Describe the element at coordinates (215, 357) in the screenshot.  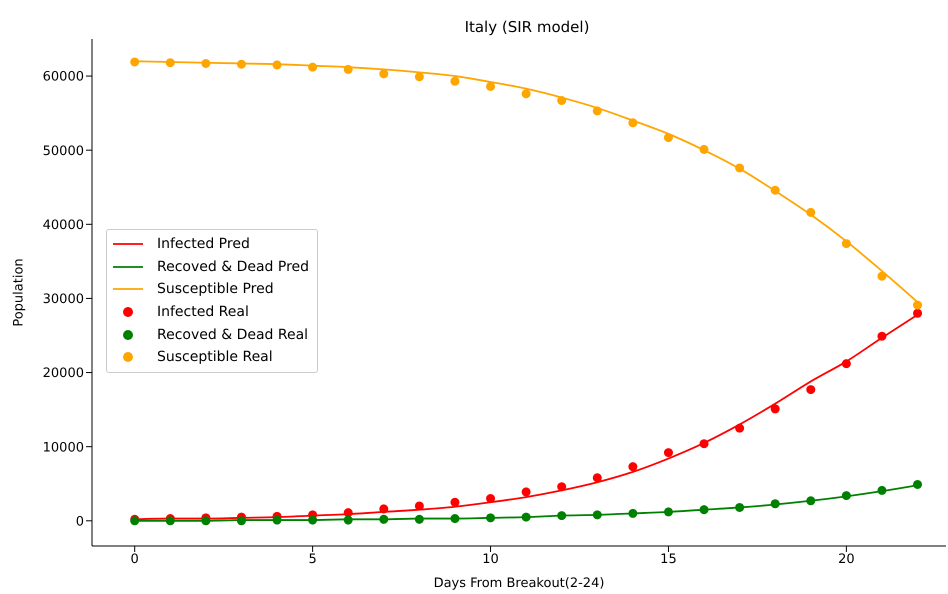
I see `legend-label: Susceptible Real` at that location.